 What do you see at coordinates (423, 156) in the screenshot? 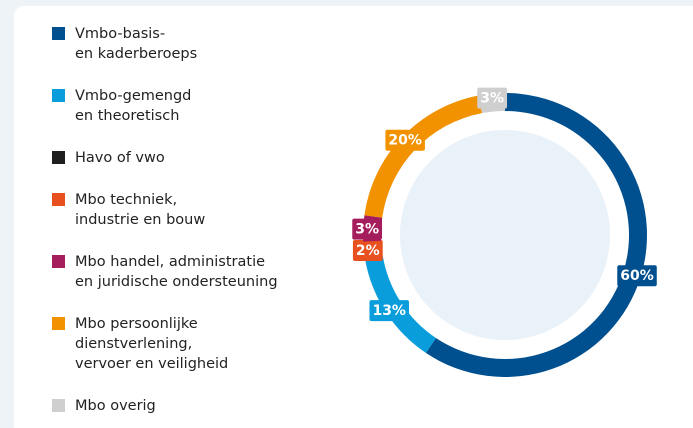
I see `donut-segment` at bounding box center [423, 156].